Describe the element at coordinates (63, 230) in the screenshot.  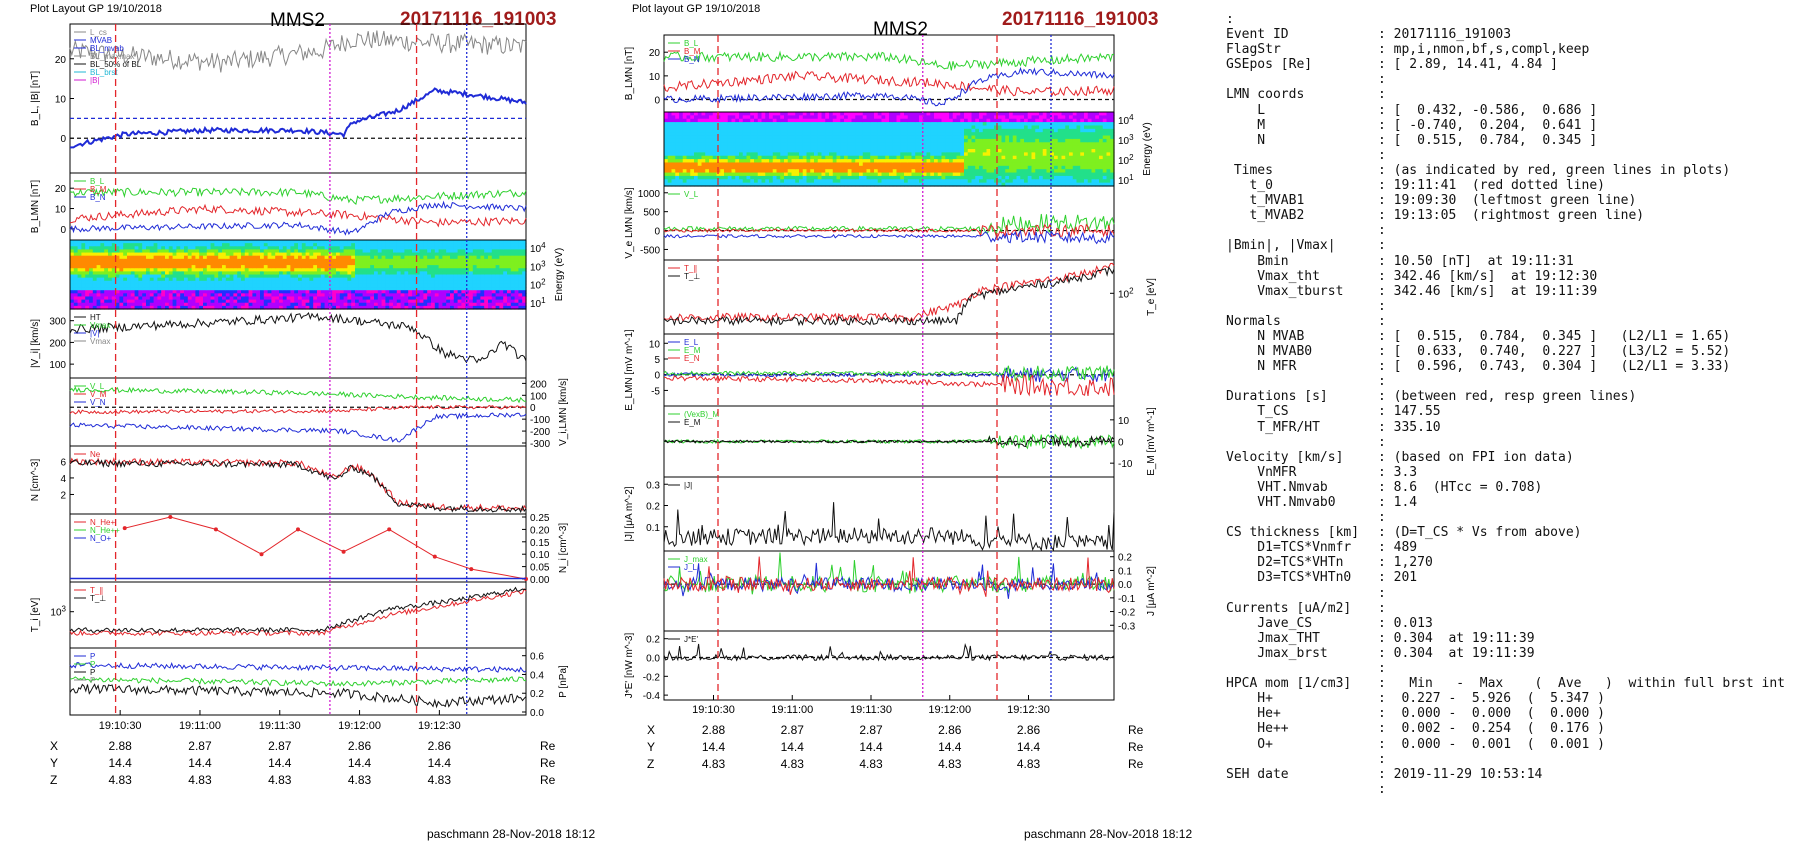
I see `y-tick-label: 0` at that location.